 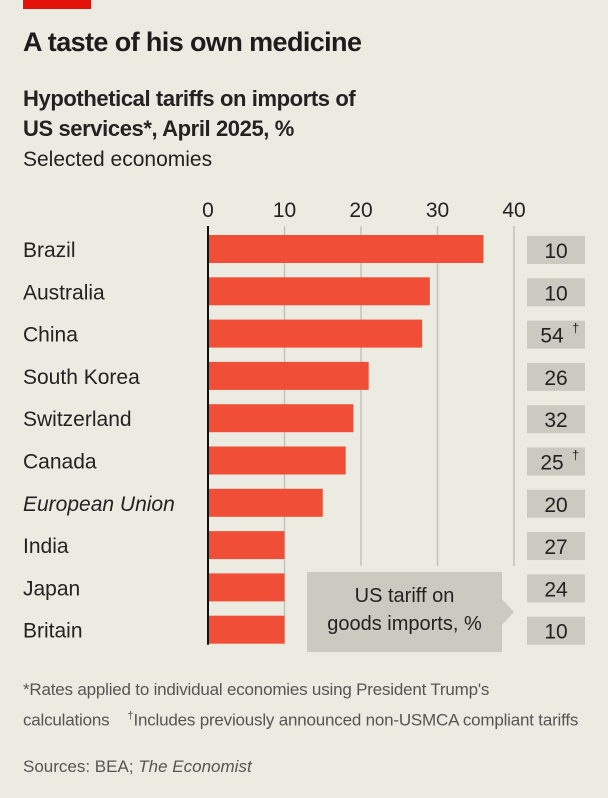 What do you see at coordinates (50, 335) in the screenshot?
I see `category-label: China` at bounding box center [50, 335].